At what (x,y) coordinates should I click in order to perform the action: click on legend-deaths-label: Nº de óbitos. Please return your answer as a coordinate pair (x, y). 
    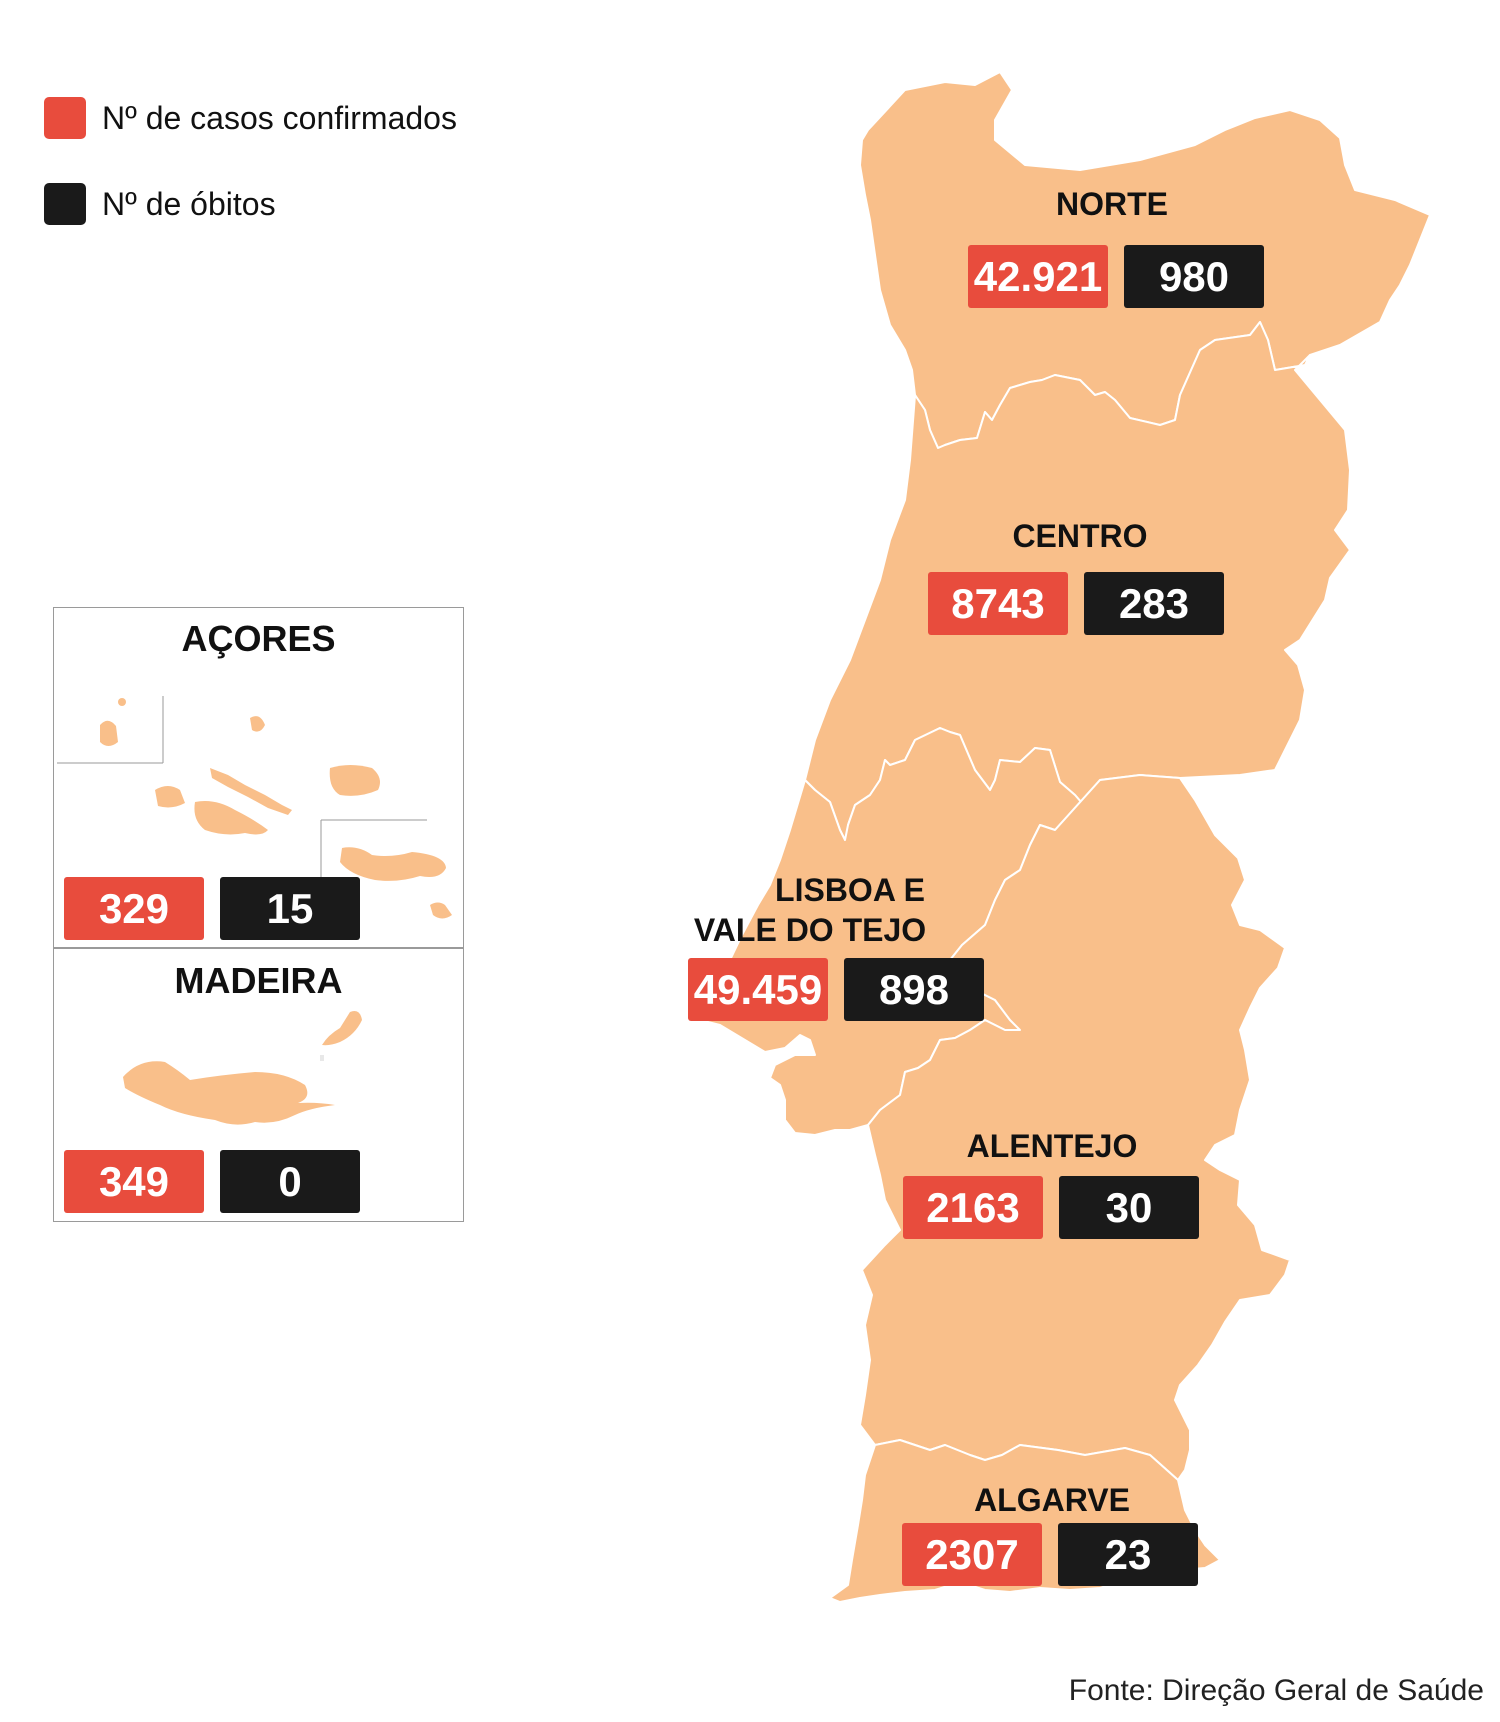
    Looking at the image, I should click on (189, 203).